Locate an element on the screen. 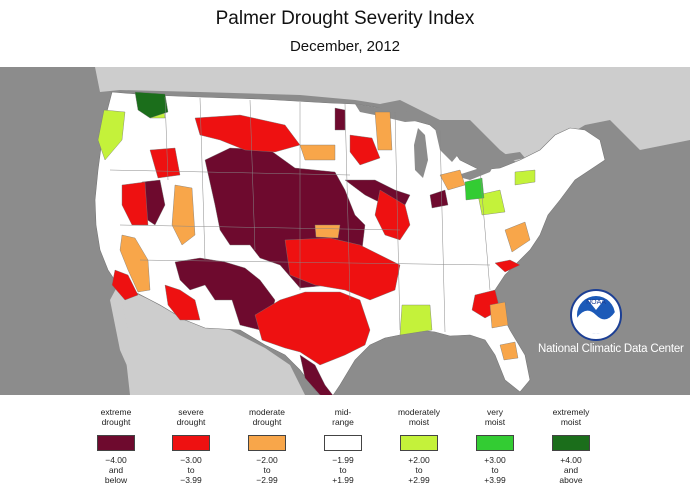  region-midwest-severe is located at coordinates (392, 215).